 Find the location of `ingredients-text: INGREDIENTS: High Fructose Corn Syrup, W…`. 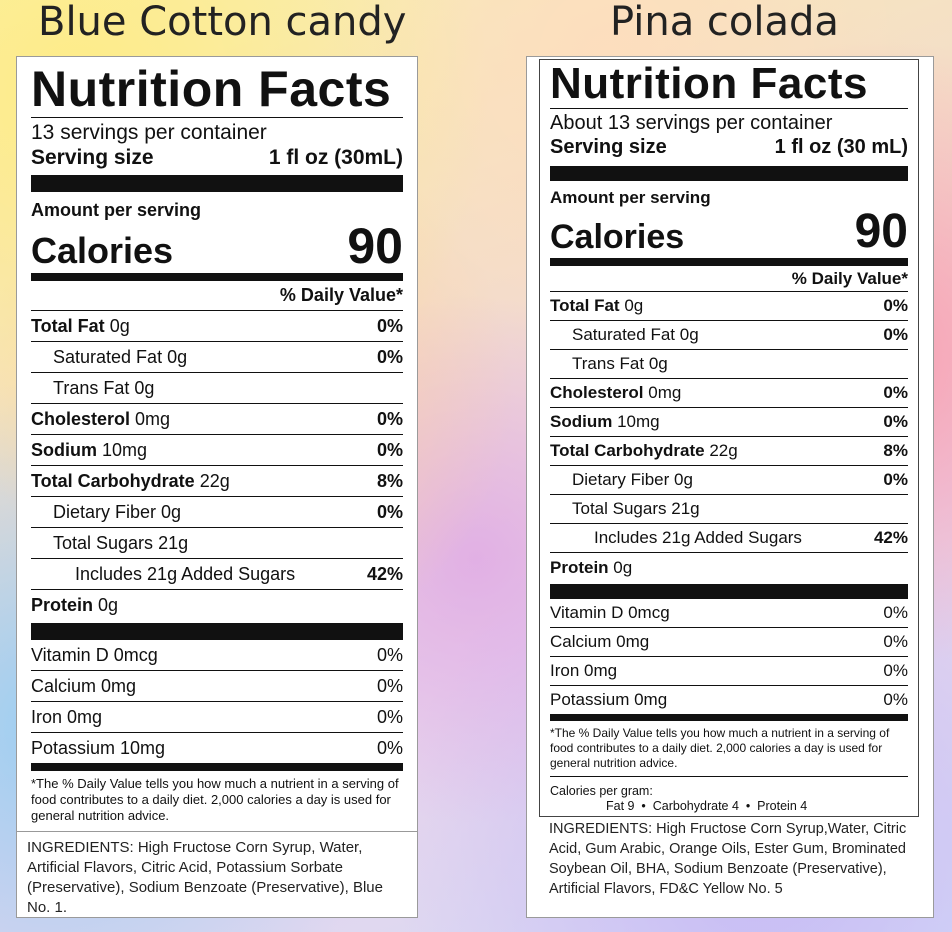

ingredients-text: INGREDIENTS: High Fructose Corn Syrup, W… is located at coordinates (217, 874).